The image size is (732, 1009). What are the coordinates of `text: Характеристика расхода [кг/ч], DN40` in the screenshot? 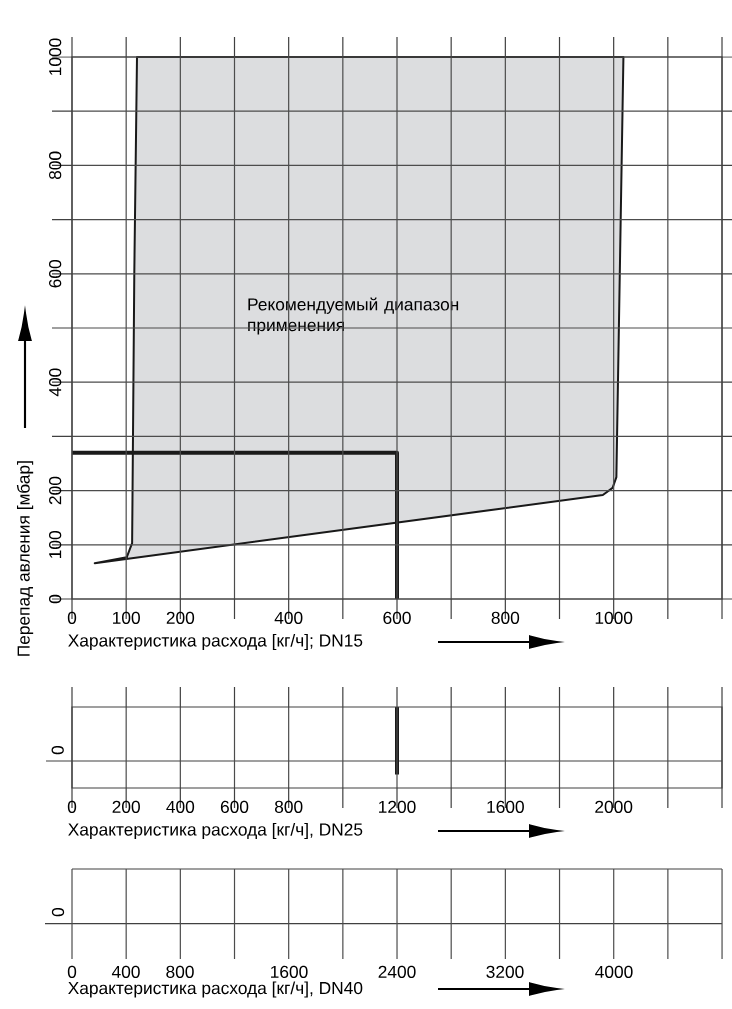 It's located at (215, 989).